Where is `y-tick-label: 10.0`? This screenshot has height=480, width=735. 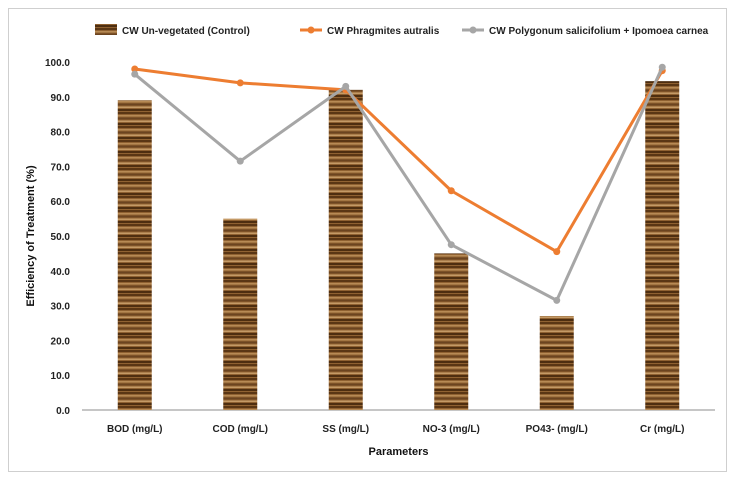 y-tick-label: 10.0 is located at coordinates (61, 376).